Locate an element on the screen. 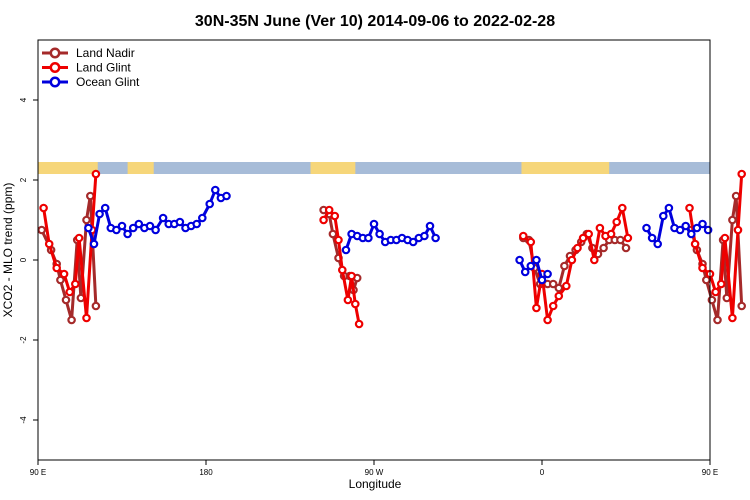 The height and width of the screenshot is (500, 750). x-axis: 90 E 180 90 W 0 90 E is located at coordinates (374, 468).